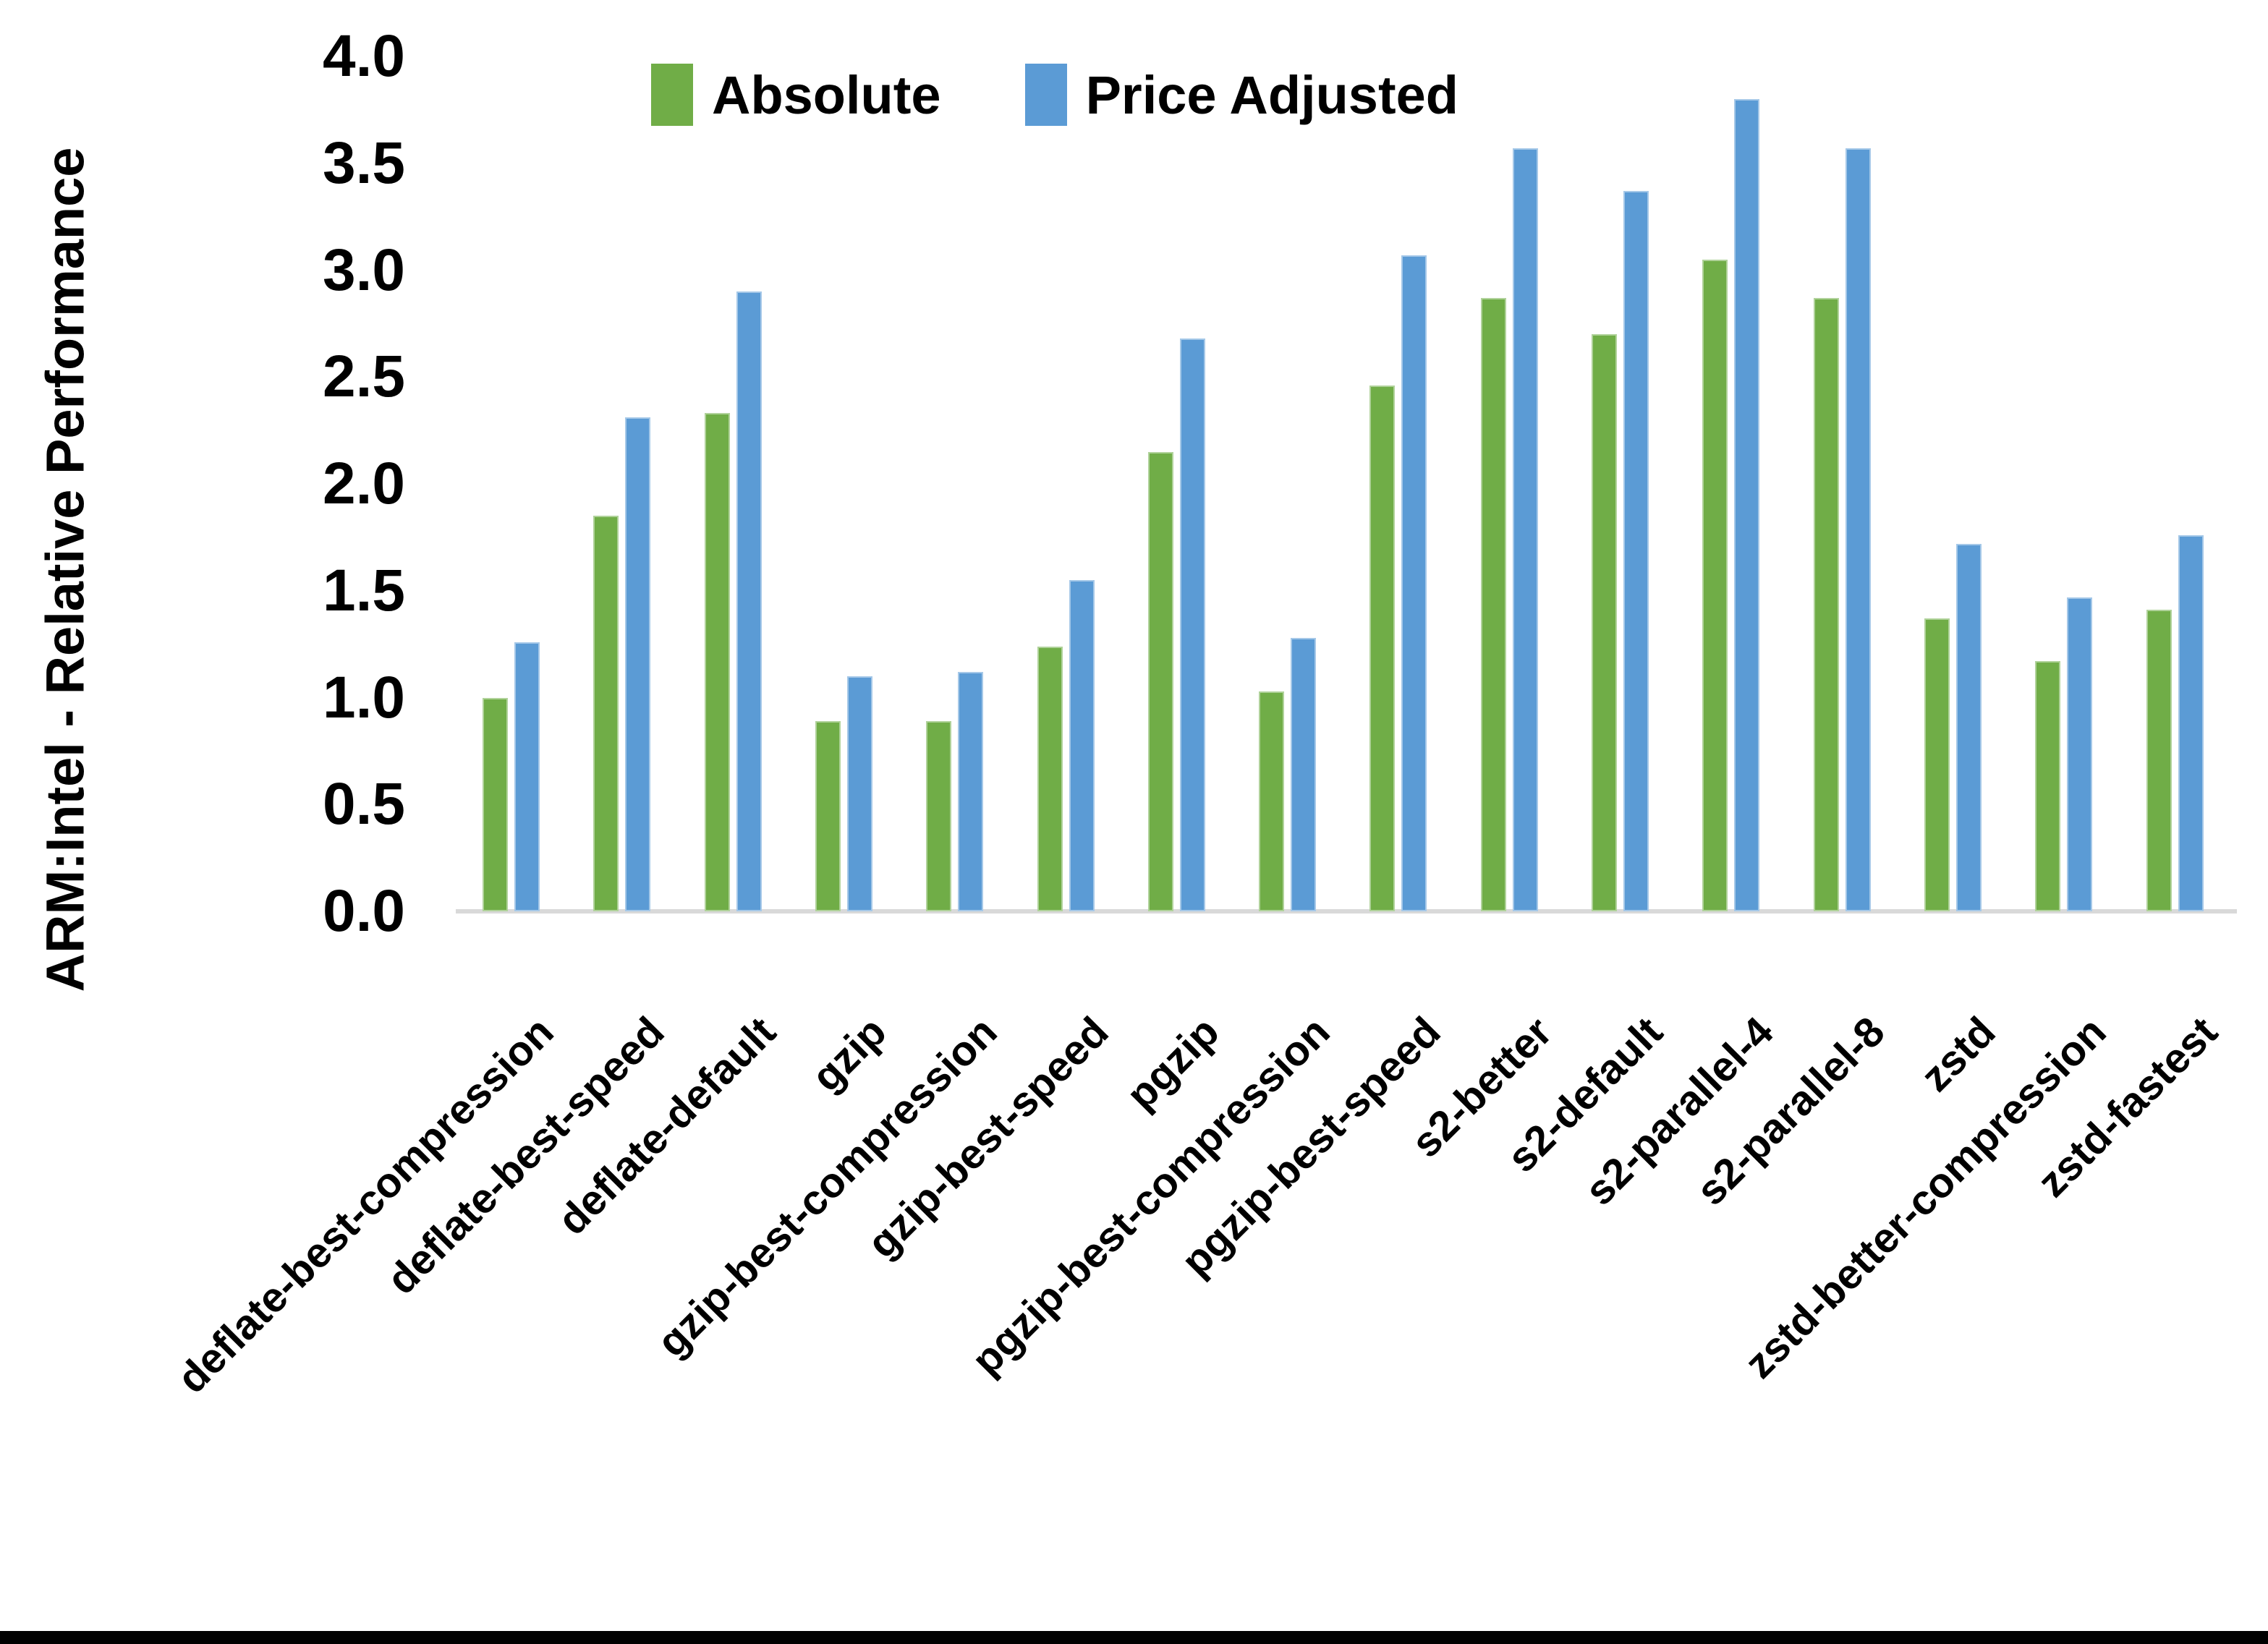 This screenshot has width=2268, height=1644. I want to click on y-tick-label-3.0: 3.0, so click(364, 270).